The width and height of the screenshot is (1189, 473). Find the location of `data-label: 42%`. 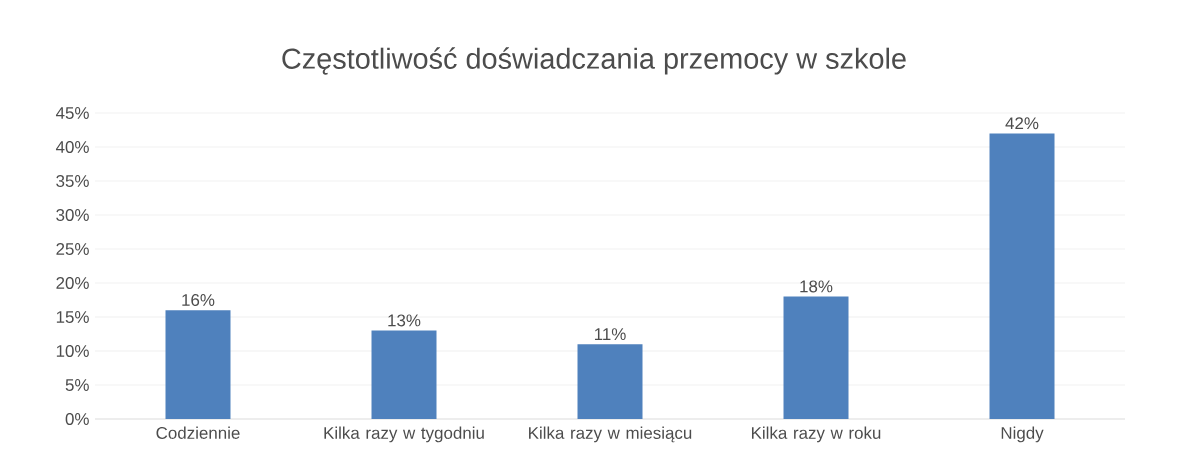

data-label: 42% is located at coordinates (1022, 123).